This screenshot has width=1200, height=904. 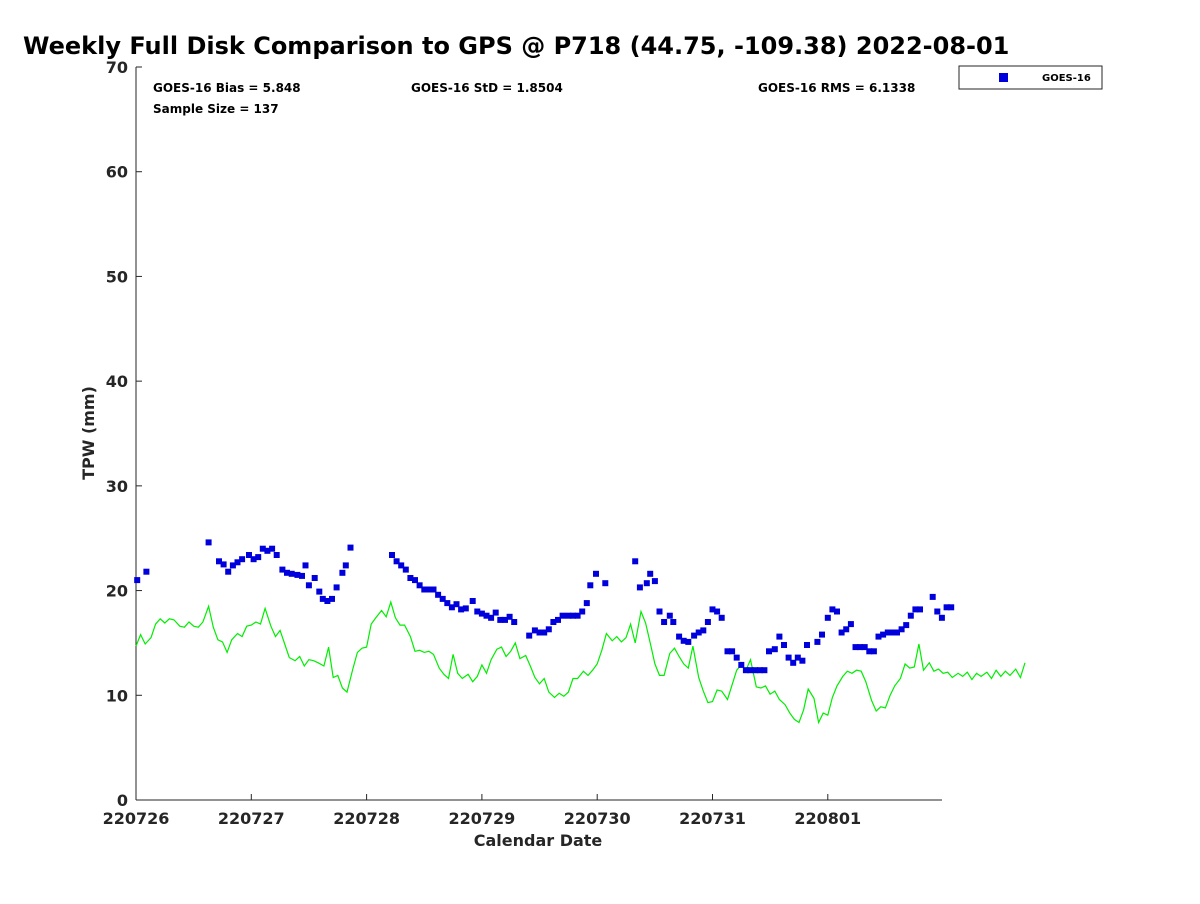 I want to click on x-tick-label: 220728, so click(x=366, y=818).